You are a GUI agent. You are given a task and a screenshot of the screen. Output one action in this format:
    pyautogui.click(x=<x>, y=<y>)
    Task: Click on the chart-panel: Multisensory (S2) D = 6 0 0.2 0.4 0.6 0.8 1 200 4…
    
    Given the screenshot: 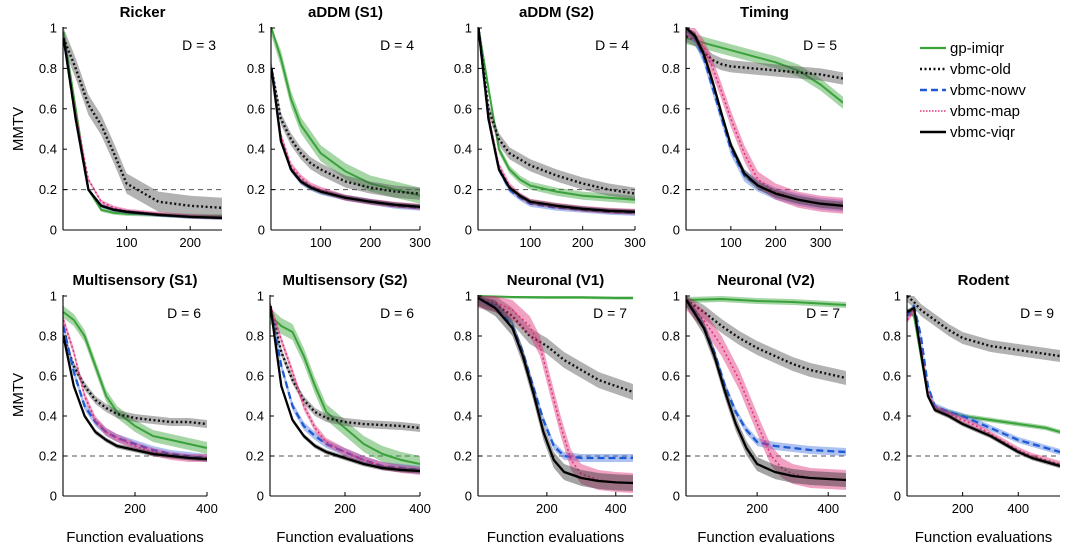 What is the action you would take?
    pyautogui.click(x=338, y=409)
    